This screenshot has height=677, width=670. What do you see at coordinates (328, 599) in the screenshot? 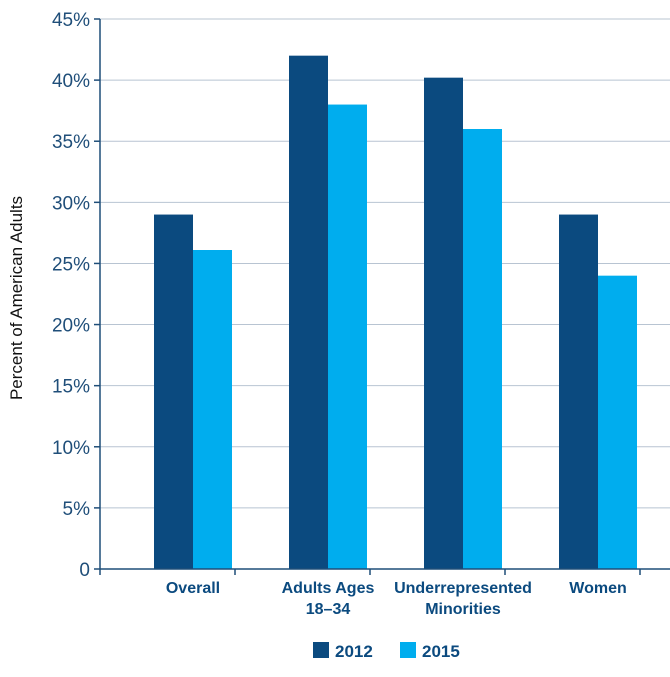
I see `x-category-label: Adults Ages 18–34` at bounding box center [328, 599].